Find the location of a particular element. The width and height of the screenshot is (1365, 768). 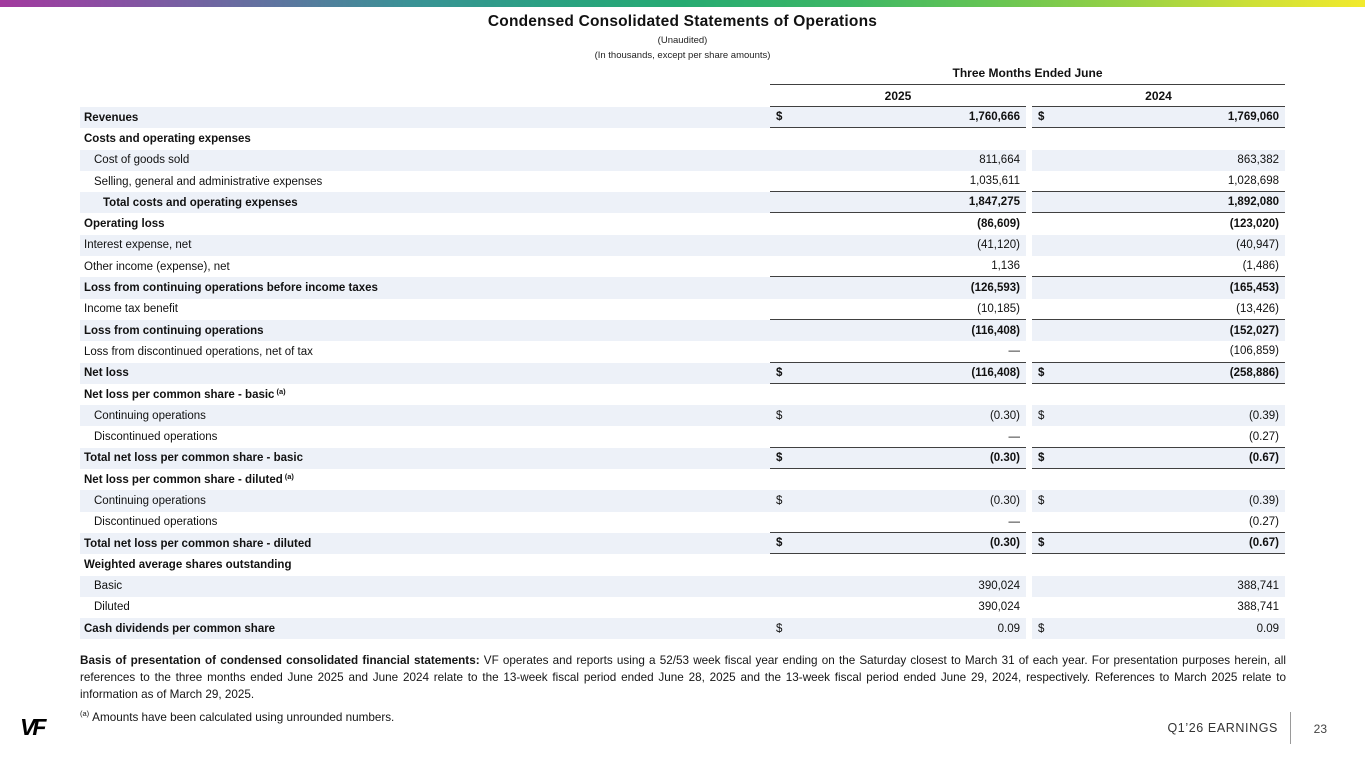

cell-value: (123,020) is located at coordinates (1254, 224).